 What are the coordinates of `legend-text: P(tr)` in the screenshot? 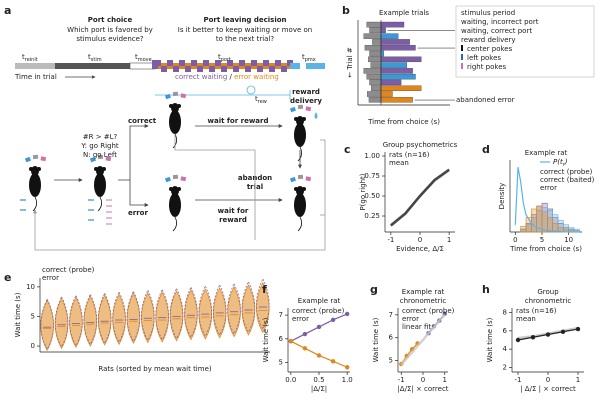 It's located at (560, 163).